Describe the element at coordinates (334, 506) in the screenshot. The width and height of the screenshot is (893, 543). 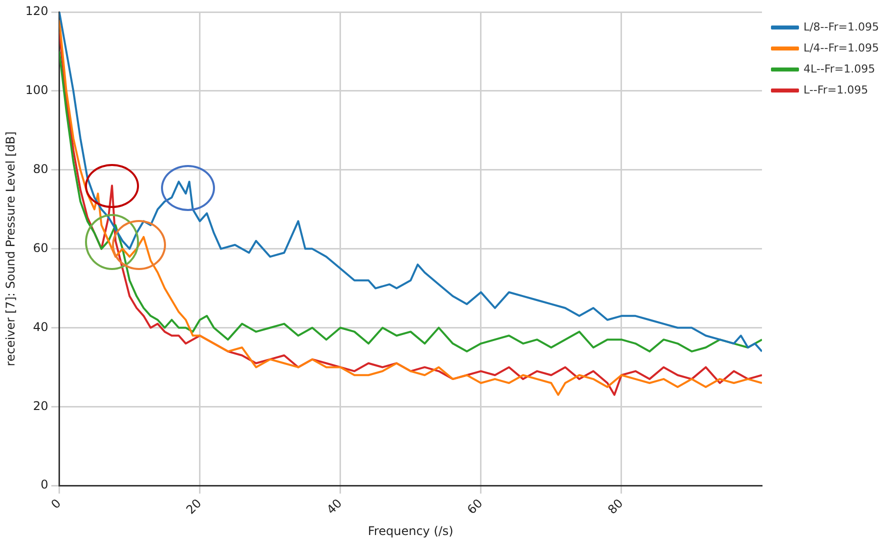
I see `x-tick-label: 40` at that location.